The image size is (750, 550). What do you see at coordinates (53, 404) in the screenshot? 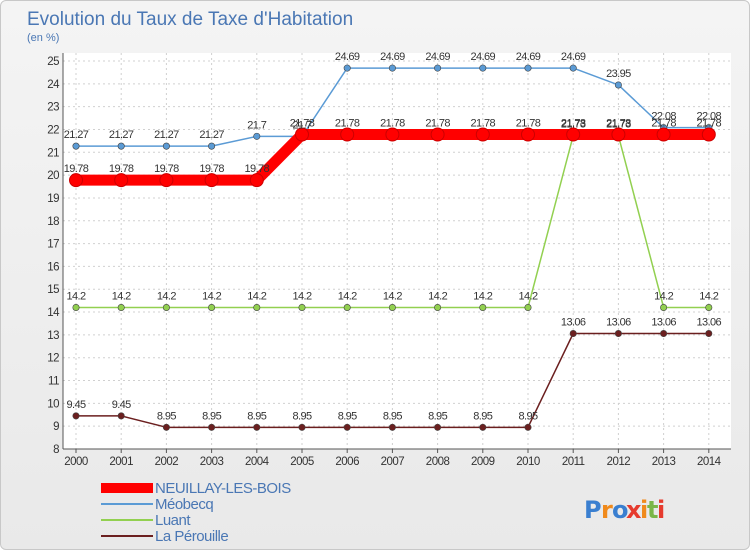
I see `y-tick-label: 10` at bounding box center [53, 404].